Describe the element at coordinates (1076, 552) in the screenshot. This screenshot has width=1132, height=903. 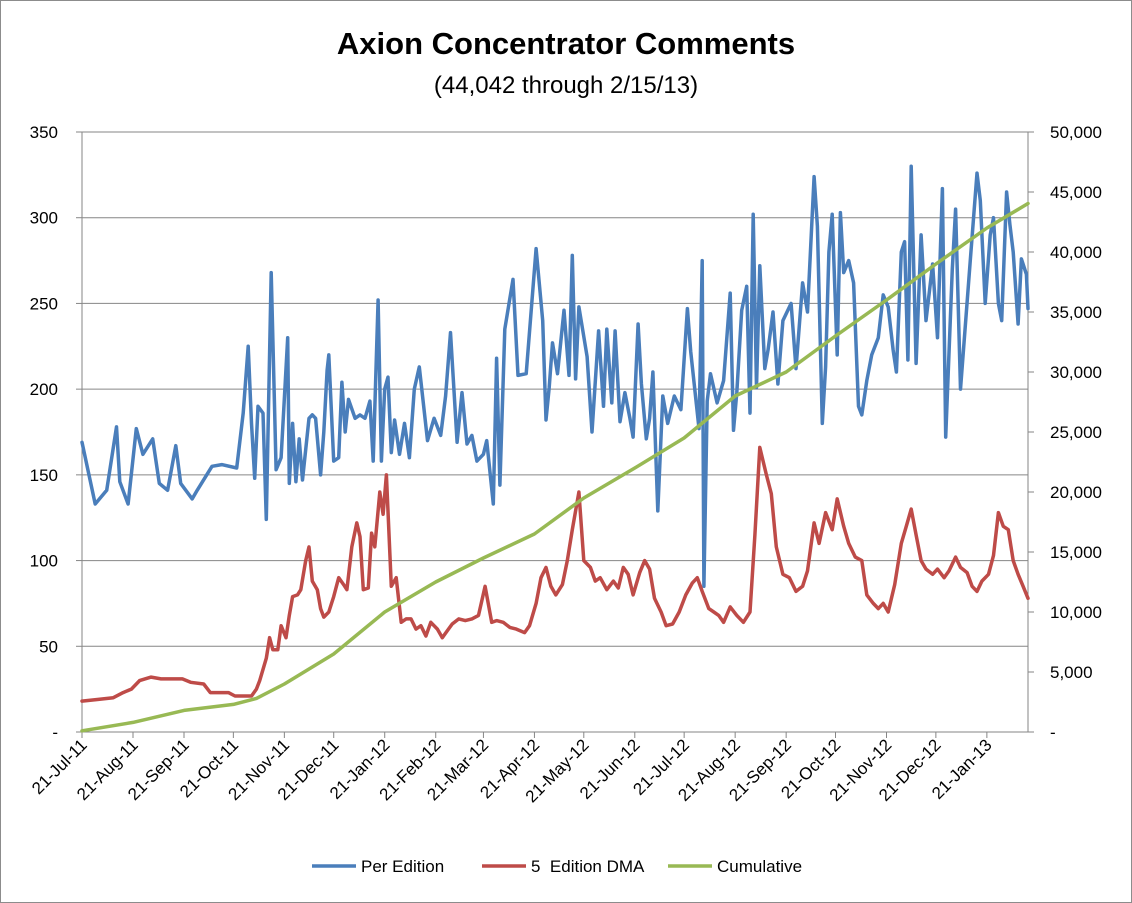
I see `y-right-tick-label: 15,000` at that location.